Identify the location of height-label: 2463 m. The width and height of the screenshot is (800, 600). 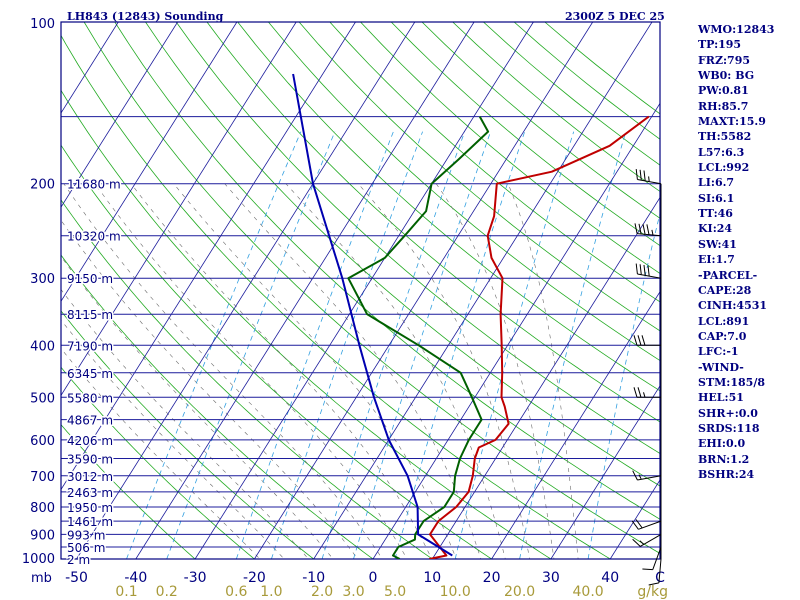
(90, 493).